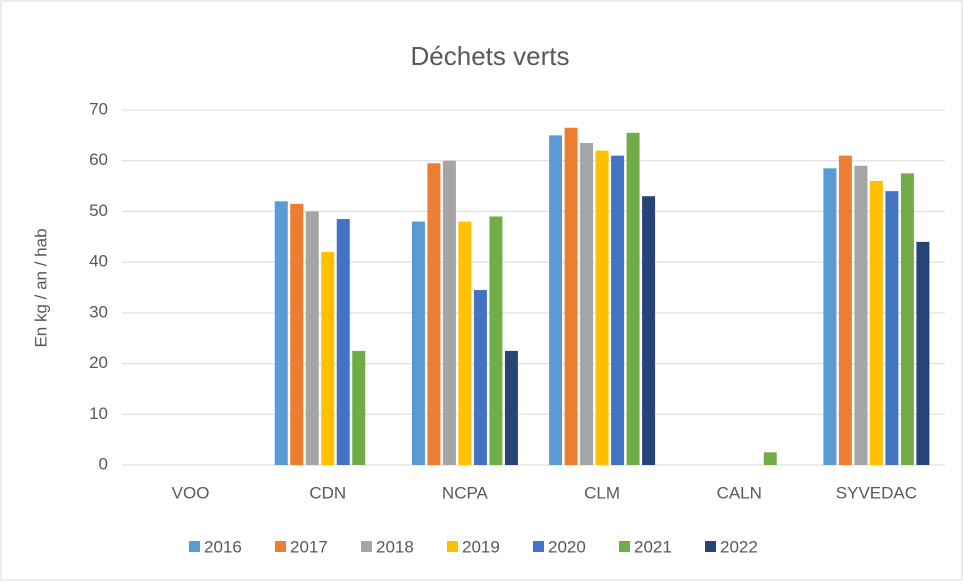 This screenshot has height=586, width=963. I want to click on x-tick-label: CALN, so click(739, 492).